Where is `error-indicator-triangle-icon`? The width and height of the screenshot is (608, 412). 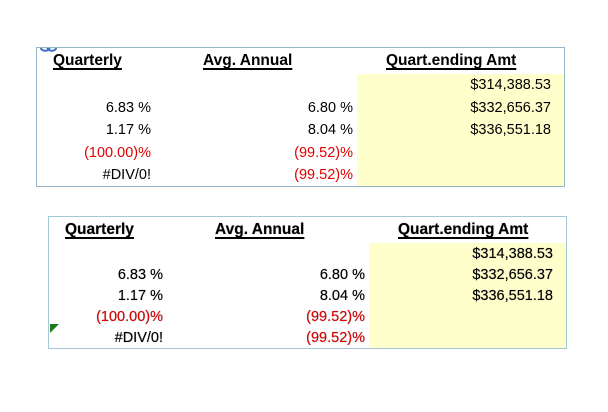 error-indicator-triangle-icon is located at coordinates (54, 328).